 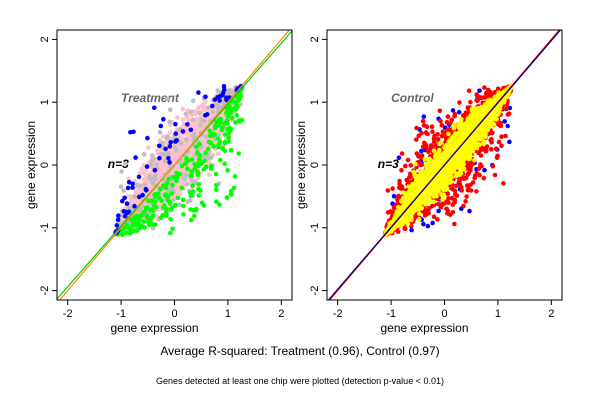 What do you see at coordinates (31, 165) in the screenshot?
I see `y-axis-label: gene expression` at bounding box center [31, 165].